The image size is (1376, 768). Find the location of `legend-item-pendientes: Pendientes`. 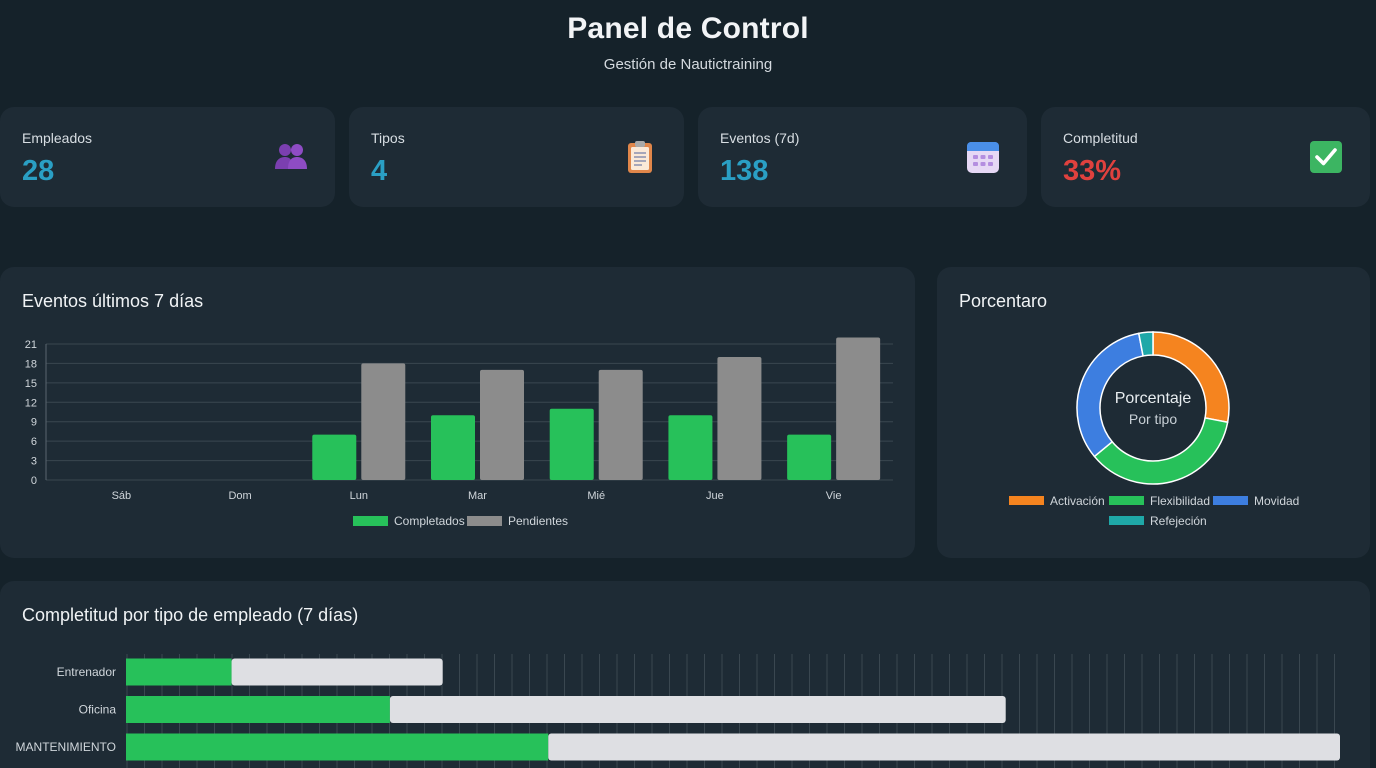

legend-item-pendientes: Pendientes is located at coordinates (517, 521).